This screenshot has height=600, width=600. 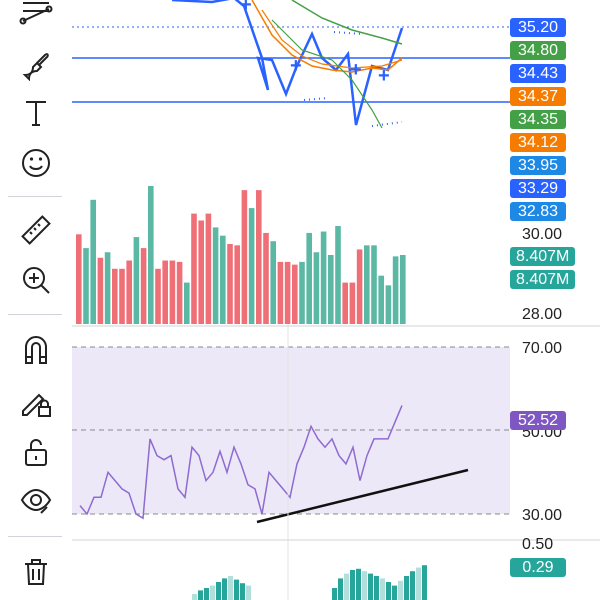 I want to click on trade-marker-icon: +, so click(x=246, y=8).